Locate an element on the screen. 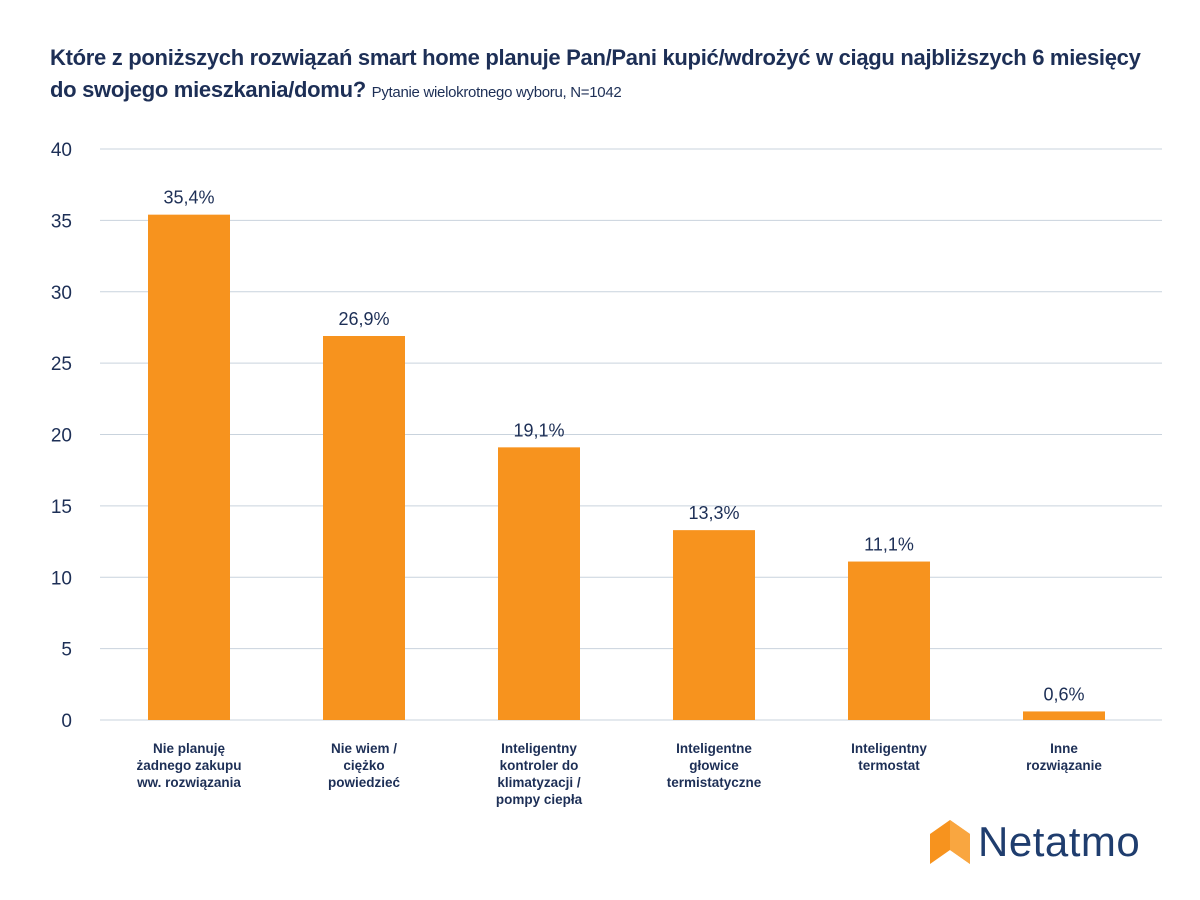 The height and width of the screenshot is (900, 1200). x-tick-label-line: ciężko is located at coordinates (364, 765).